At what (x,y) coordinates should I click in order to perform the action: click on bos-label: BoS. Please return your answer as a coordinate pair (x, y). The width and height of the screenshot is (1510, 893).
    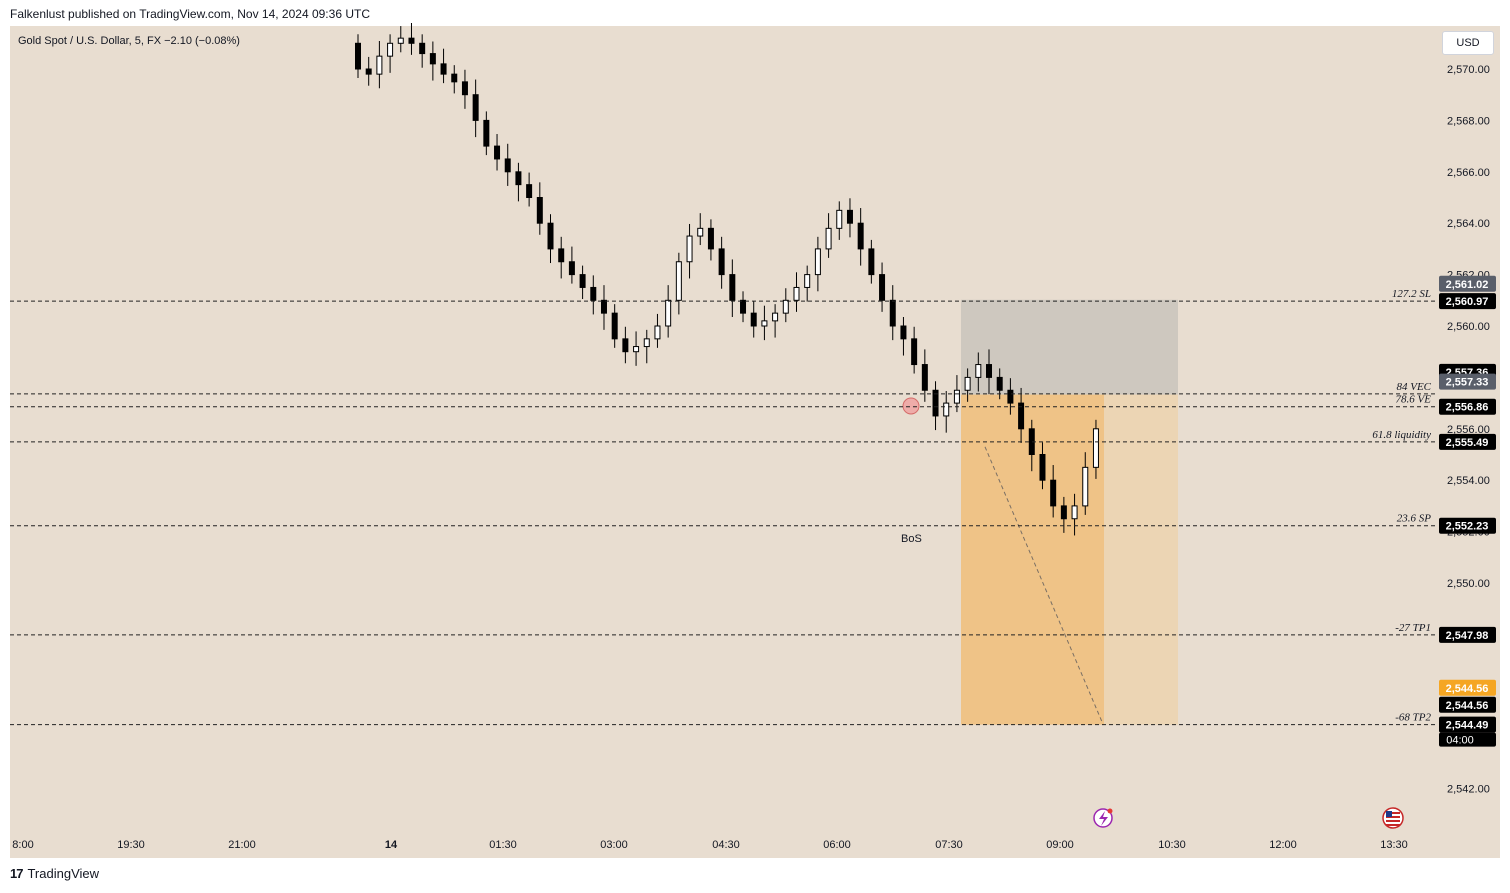
    Looking at the image, I should click on (911, 539).